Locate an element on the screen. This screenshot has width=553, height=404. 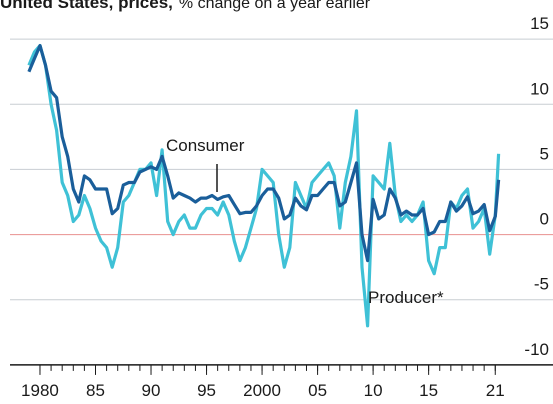
y-tick-label: -10 is located at coordinates (536, 349).